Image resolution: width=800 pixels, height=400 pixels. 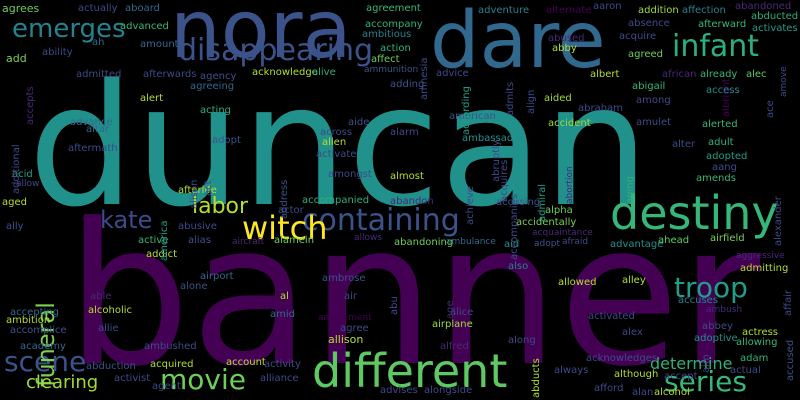 What do you see at coordinates (218, 76) in the screenshot?
I see `word-agency: agency` at bounding box center [218, 76].